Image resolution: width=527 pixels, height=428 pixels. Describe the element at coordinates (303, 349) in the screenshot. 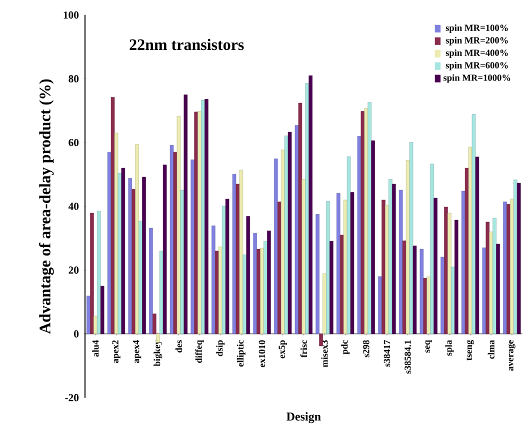

I see `x-tick-label: frisc` at that location.